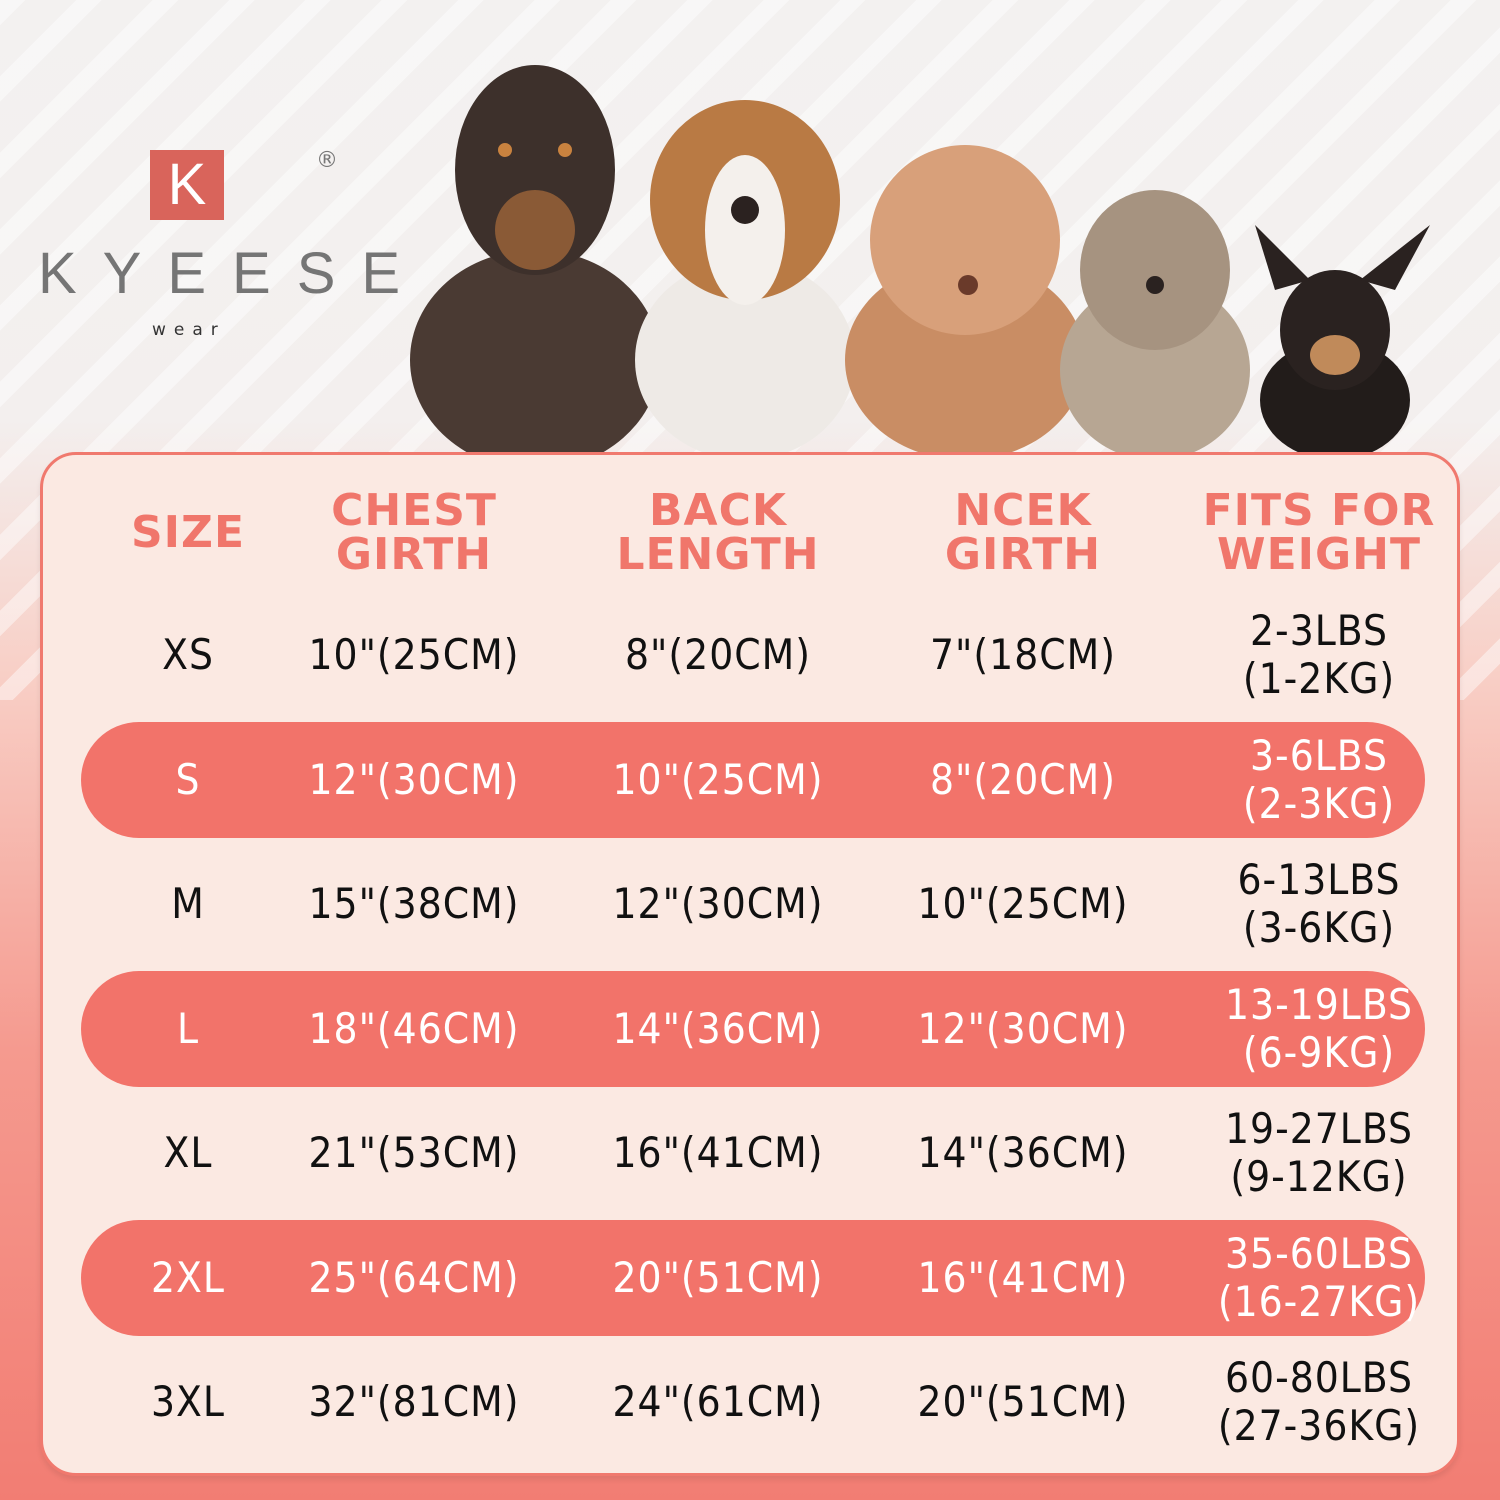 Image resolution: width=1500 pixels, height=1500 pixels. What do you see at coordinates (187, 185) in the screenshot?
I see `logo-mark: K` at bounding box center [187, 185].